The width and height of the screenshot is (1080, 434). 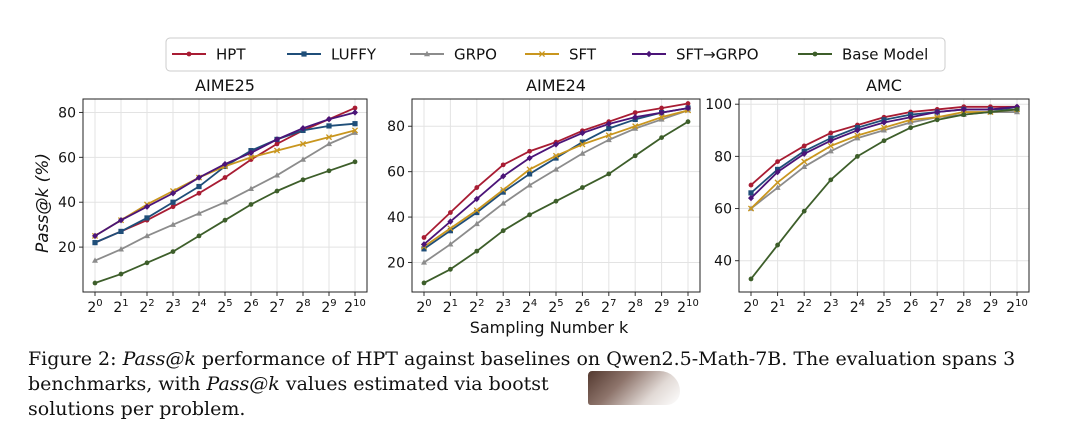 What do you see at coordinates (414, 384) in the screenshot?
I see `caption-part-2: values estimated via bootst` at bounding box center [414, 384].